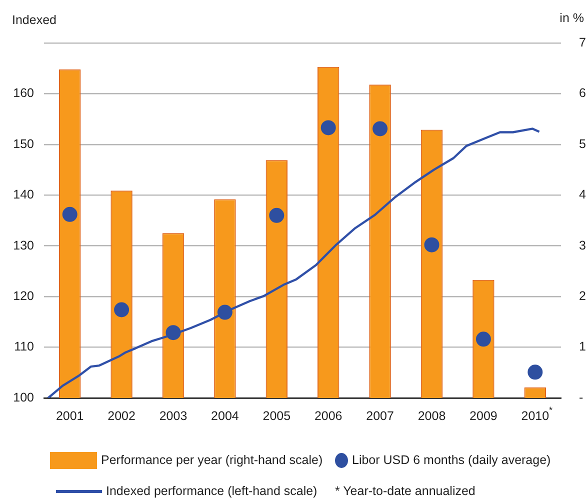 The width and height of the screenshot is (587, 501). Describe the element at coordinates (23, 143) in the screenshot. I see `y-tick-label: 150` at that location.